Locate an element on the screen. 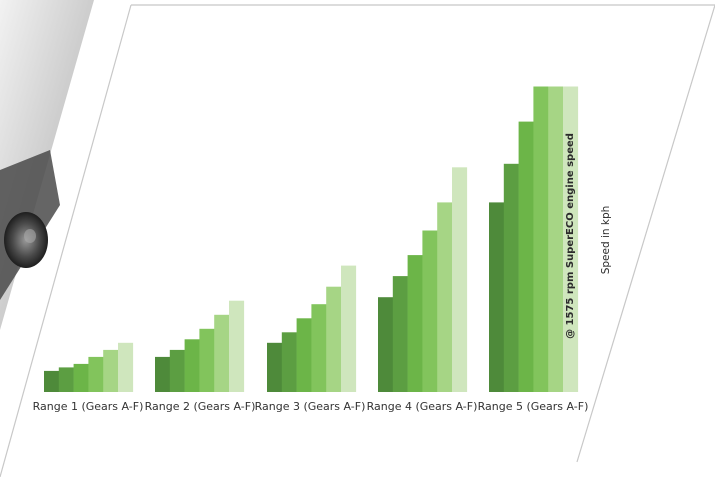  category-label: Range 3 (Gears A-F) is located at coordinates (310, 406).